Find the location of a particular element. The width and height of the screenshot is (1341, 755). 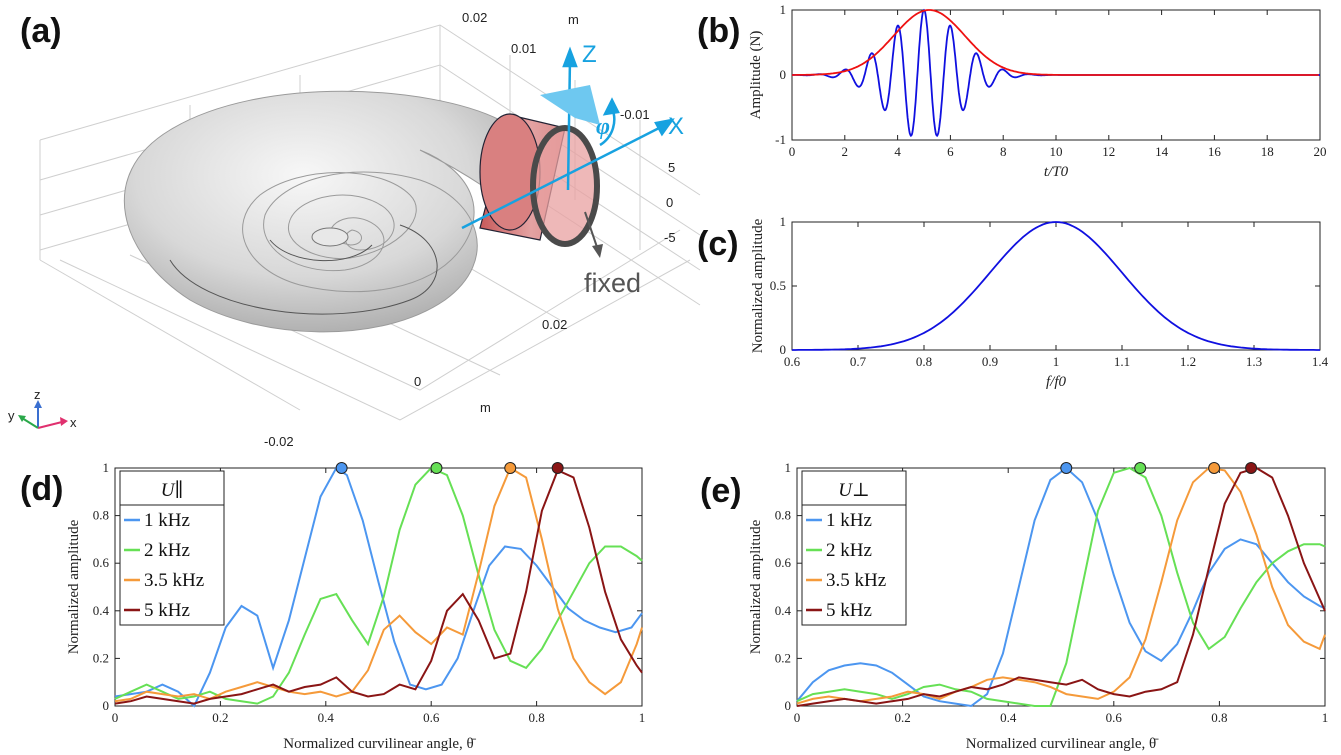

fixed-label: fixed is located at coordinates (612, 283).